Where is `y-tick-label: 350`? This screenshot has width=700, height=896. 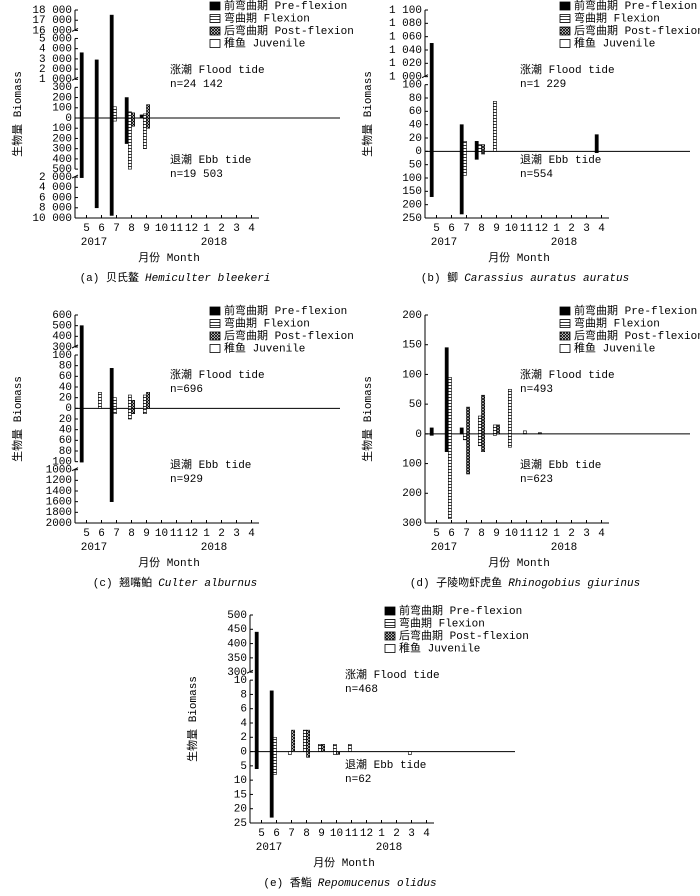
y-tick-label: 350 is located at coordinates (237, 659).